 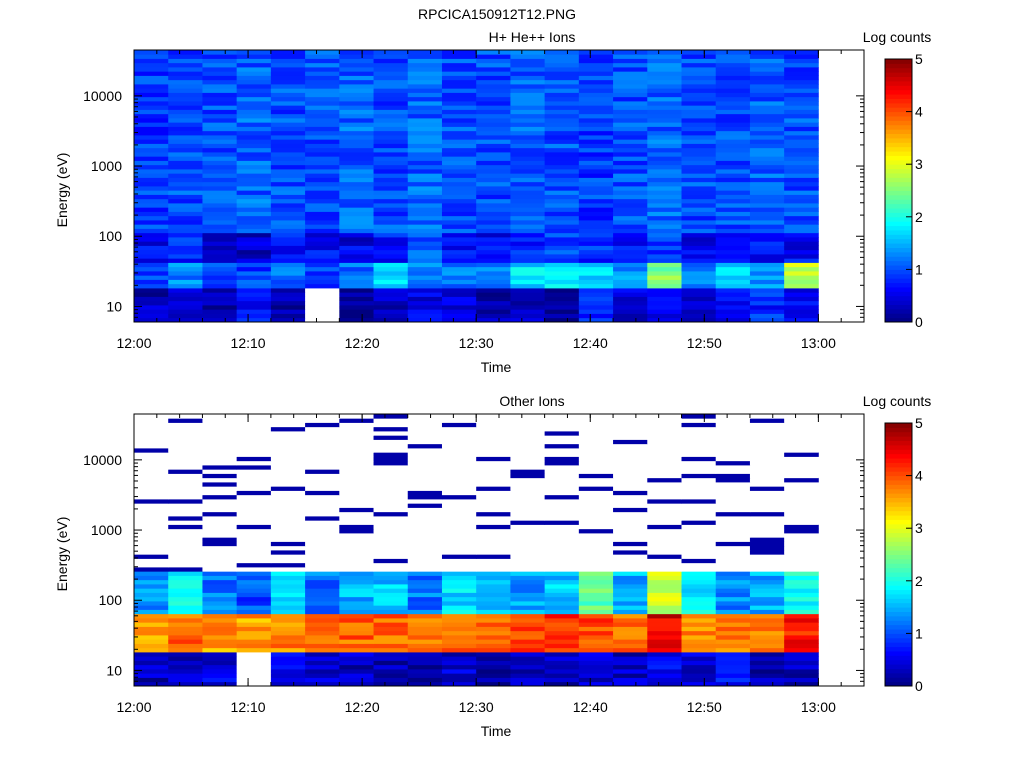 I want to click on x-tick-label: 12:10, so click(x=248, y=343).